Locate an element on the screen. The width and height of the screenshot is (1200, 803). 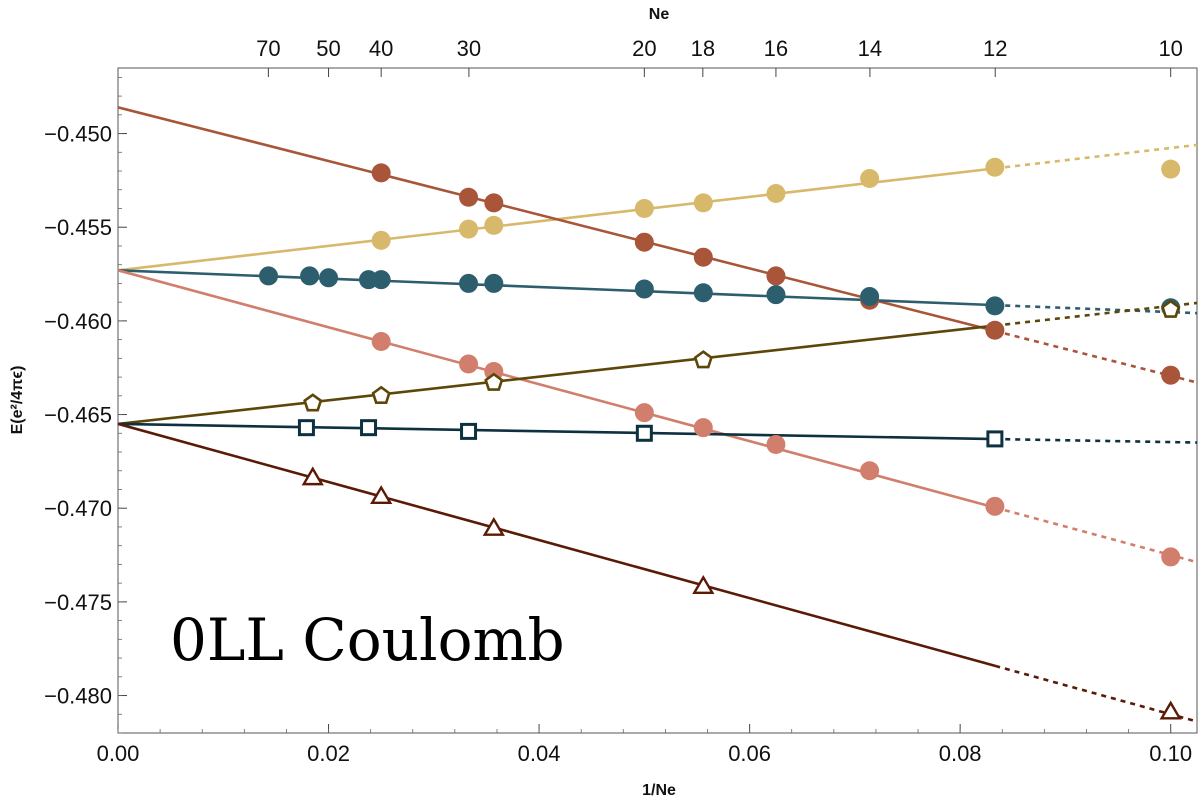
top-tick-label: 70 is located at coordinates (268, 48).